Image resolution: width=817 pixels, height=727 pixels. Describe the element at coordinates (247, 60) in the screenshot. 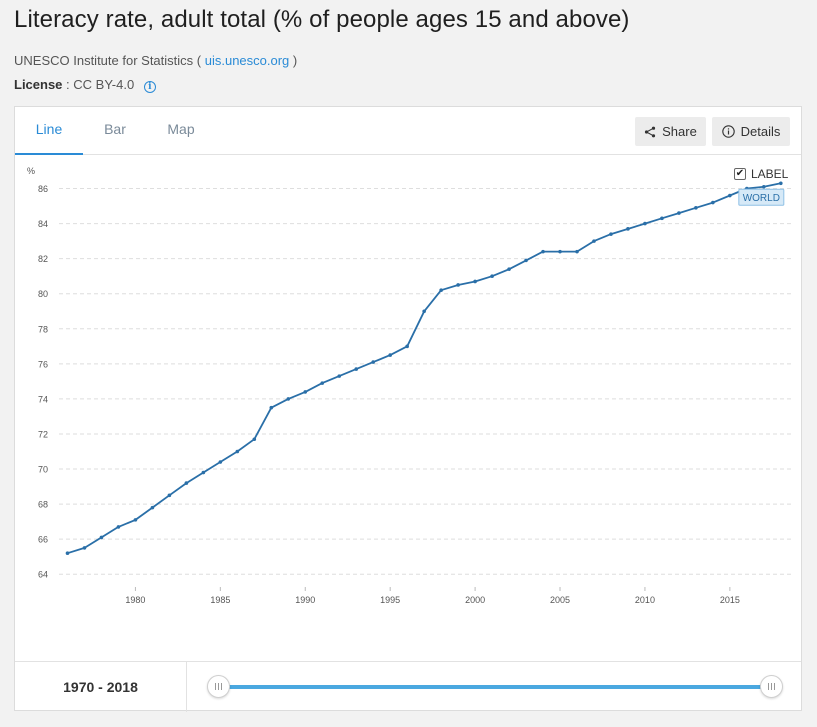

I see `source-link: uis.unesco.org` at that location.